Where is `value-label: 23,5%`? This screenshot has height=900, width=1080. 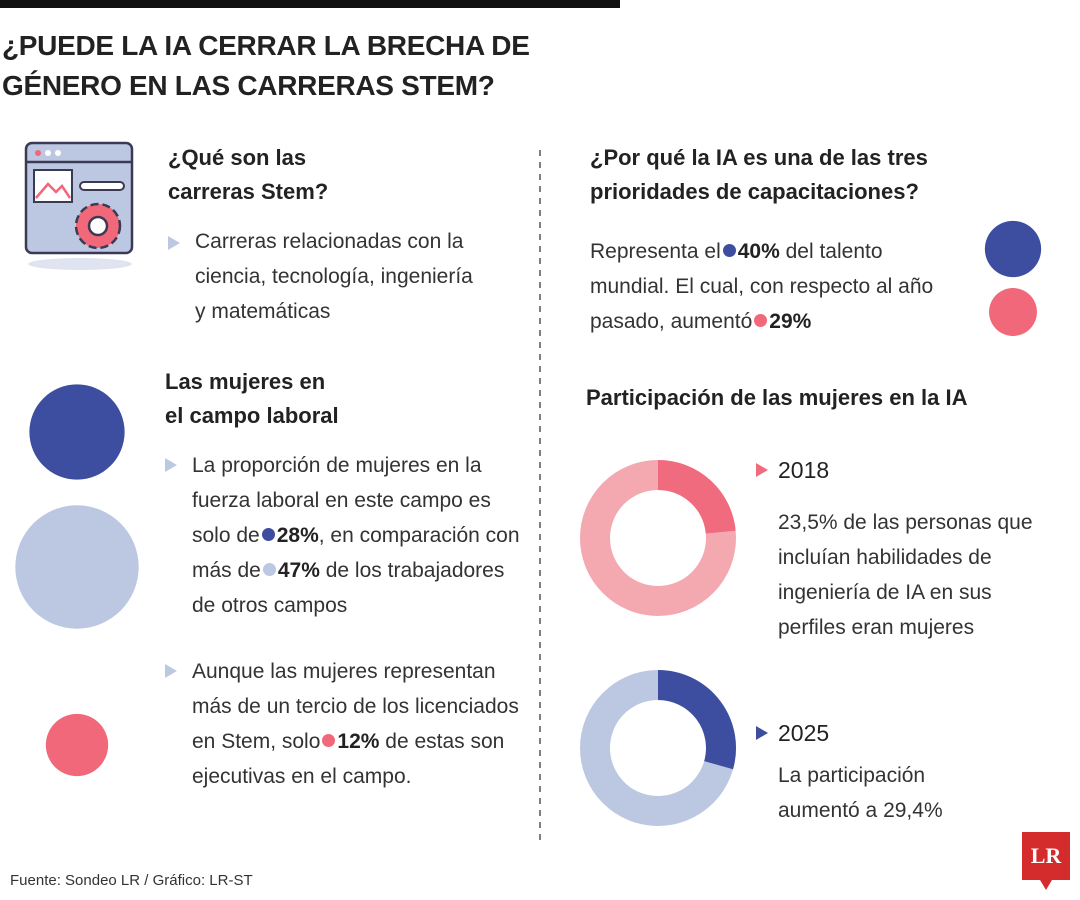
value-label: 23,5% is located at coordinates (808, 522).